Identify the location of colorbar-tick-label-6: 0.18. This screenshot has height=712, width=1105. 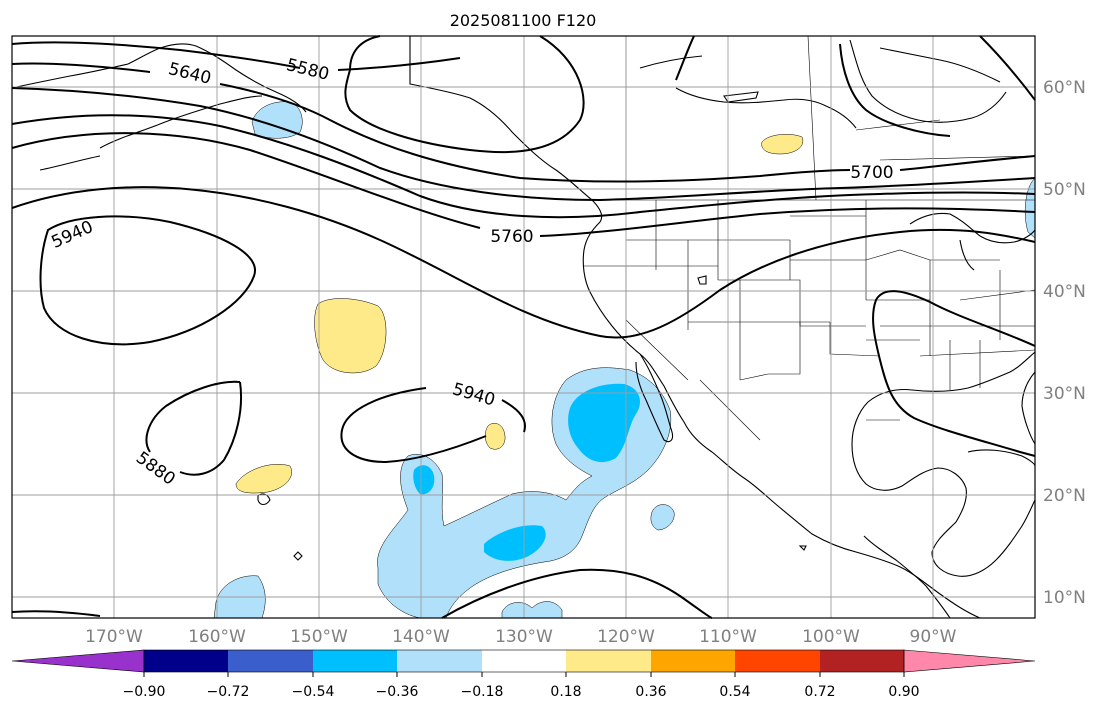
(565, 692).